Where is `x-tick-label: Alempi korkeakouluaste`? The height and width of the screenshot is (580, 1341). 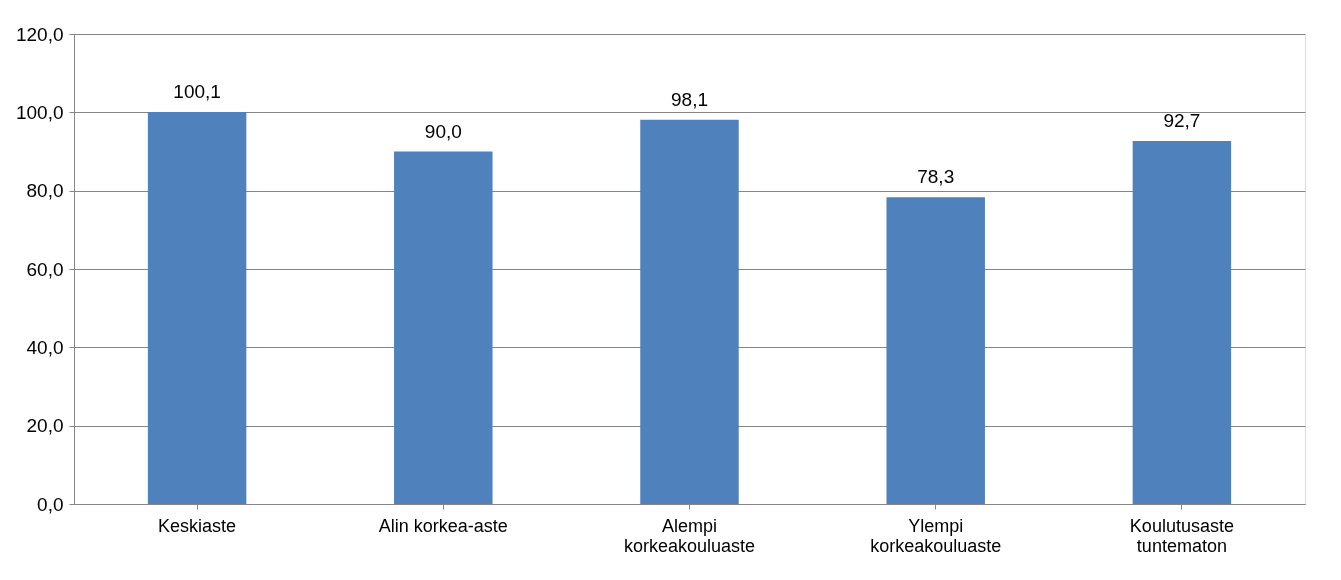 x-tick-label: Alempi korkeakouluaste is located at coordinates (689, 535).